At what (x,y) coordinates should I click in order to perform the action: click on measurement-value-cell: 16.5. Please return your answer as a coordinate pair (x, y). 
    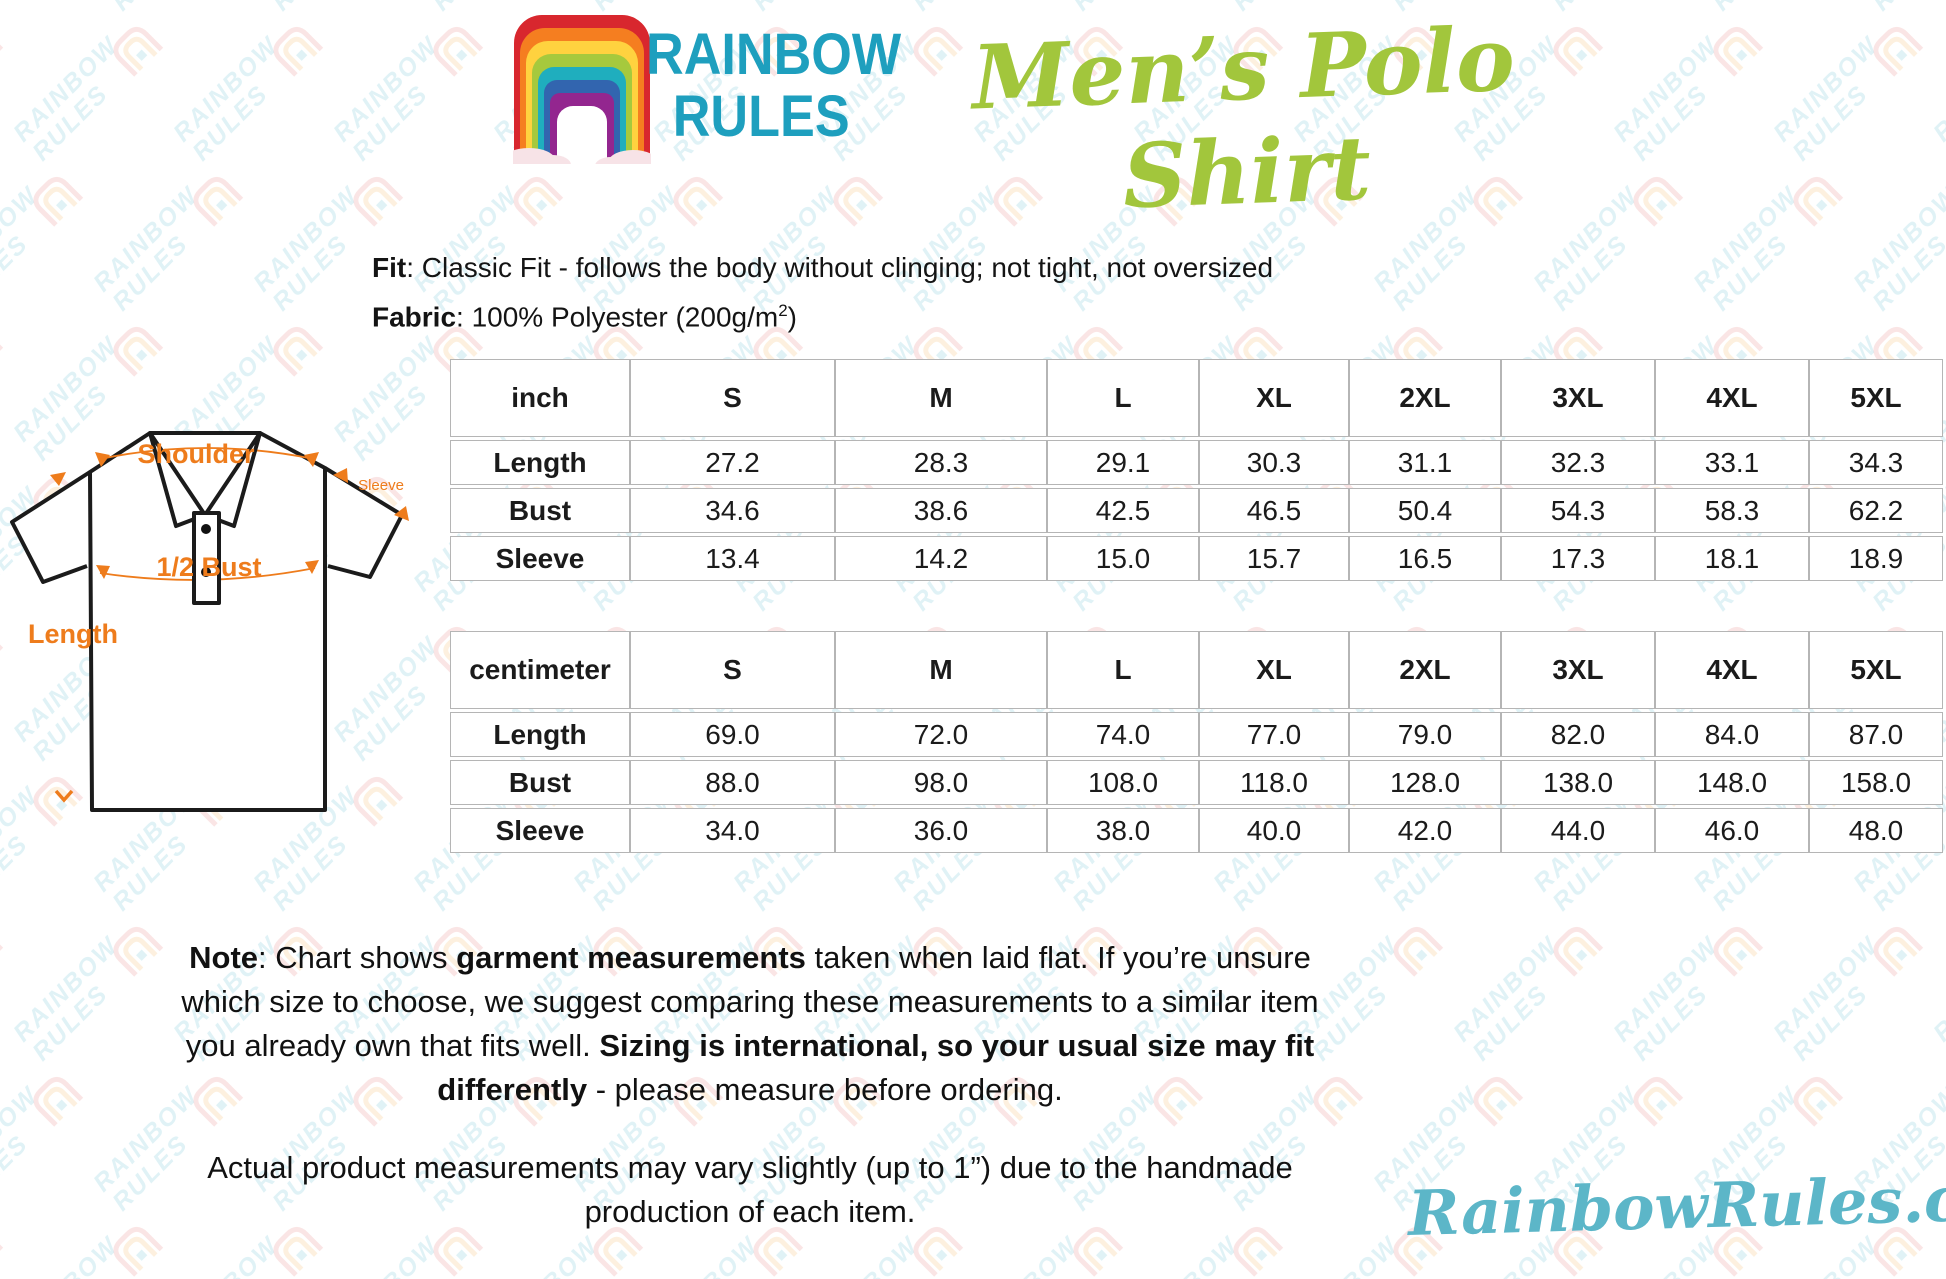
    Looking at the image, I should click on (1425, 558).